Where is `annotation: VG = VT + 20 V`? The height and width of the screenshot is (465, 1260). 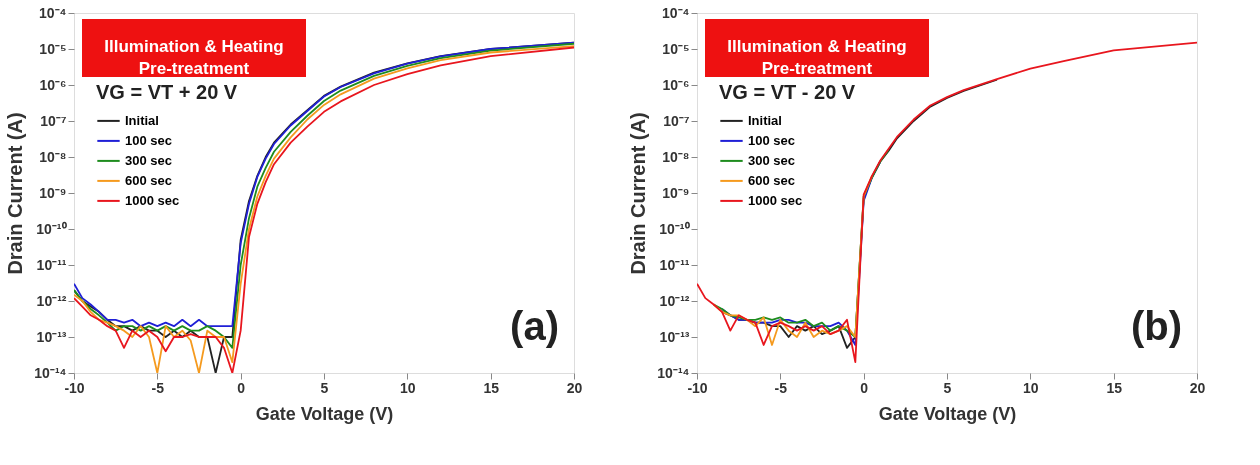
annotation: VG = VT + 20 V is located at coordinates (167, 92).